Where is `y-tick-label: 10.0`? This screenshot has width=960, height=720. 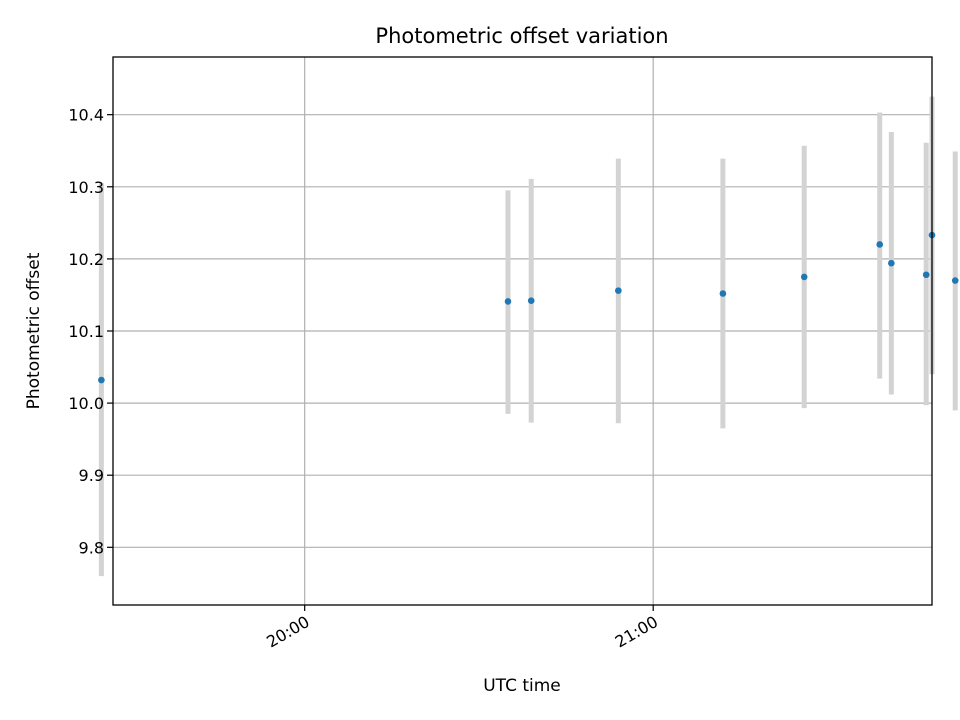
y-tick-label: 10.0 is located at coordinates (86, 403).